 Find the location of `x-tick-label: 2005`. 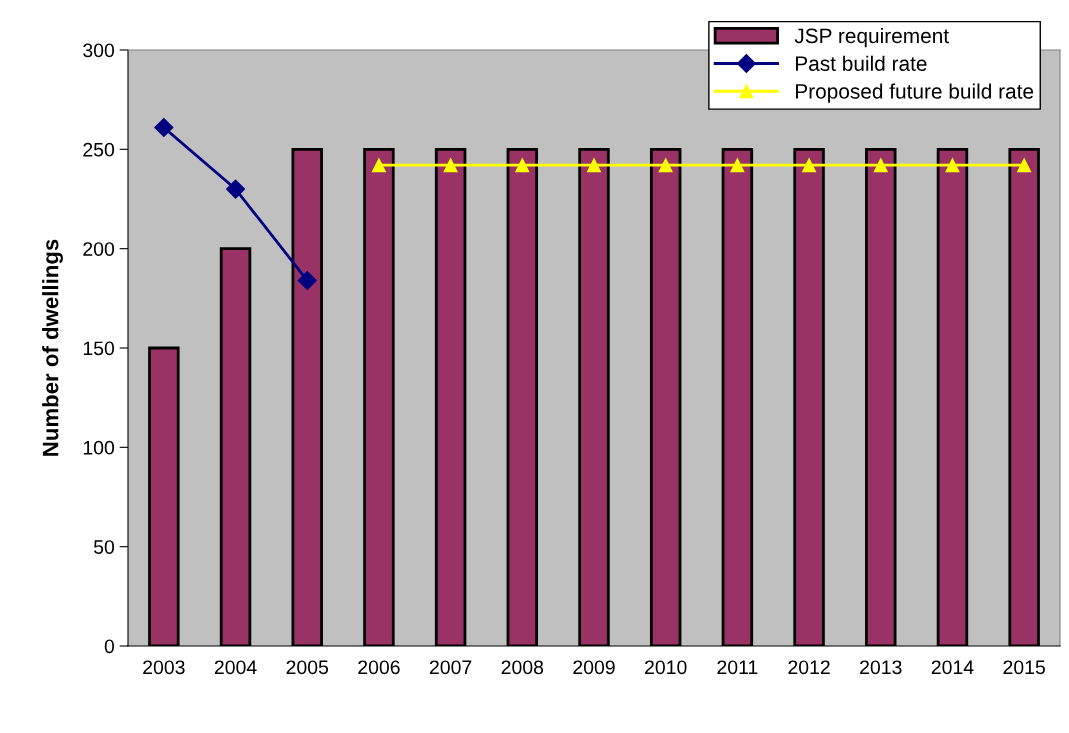

x-tick-label: 2005 is located at coordinates (307, 667).